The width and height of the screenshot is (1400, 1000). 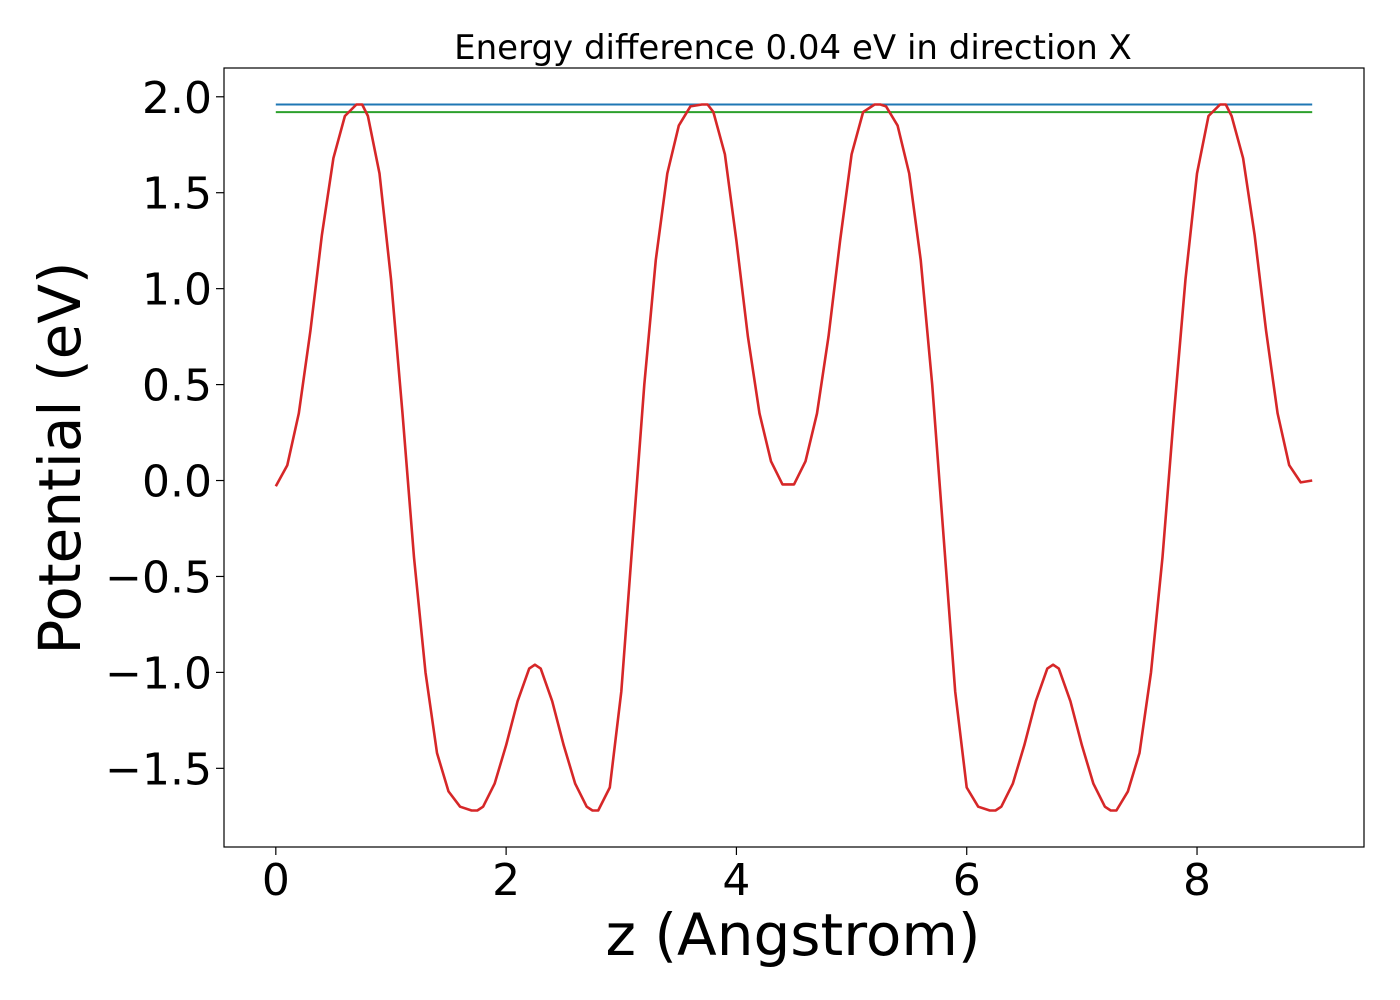 What do you see at coordinates (158, 673) in the screenshot?
I see `y-tick-label: −1.0` at bounding box center [158, 673].